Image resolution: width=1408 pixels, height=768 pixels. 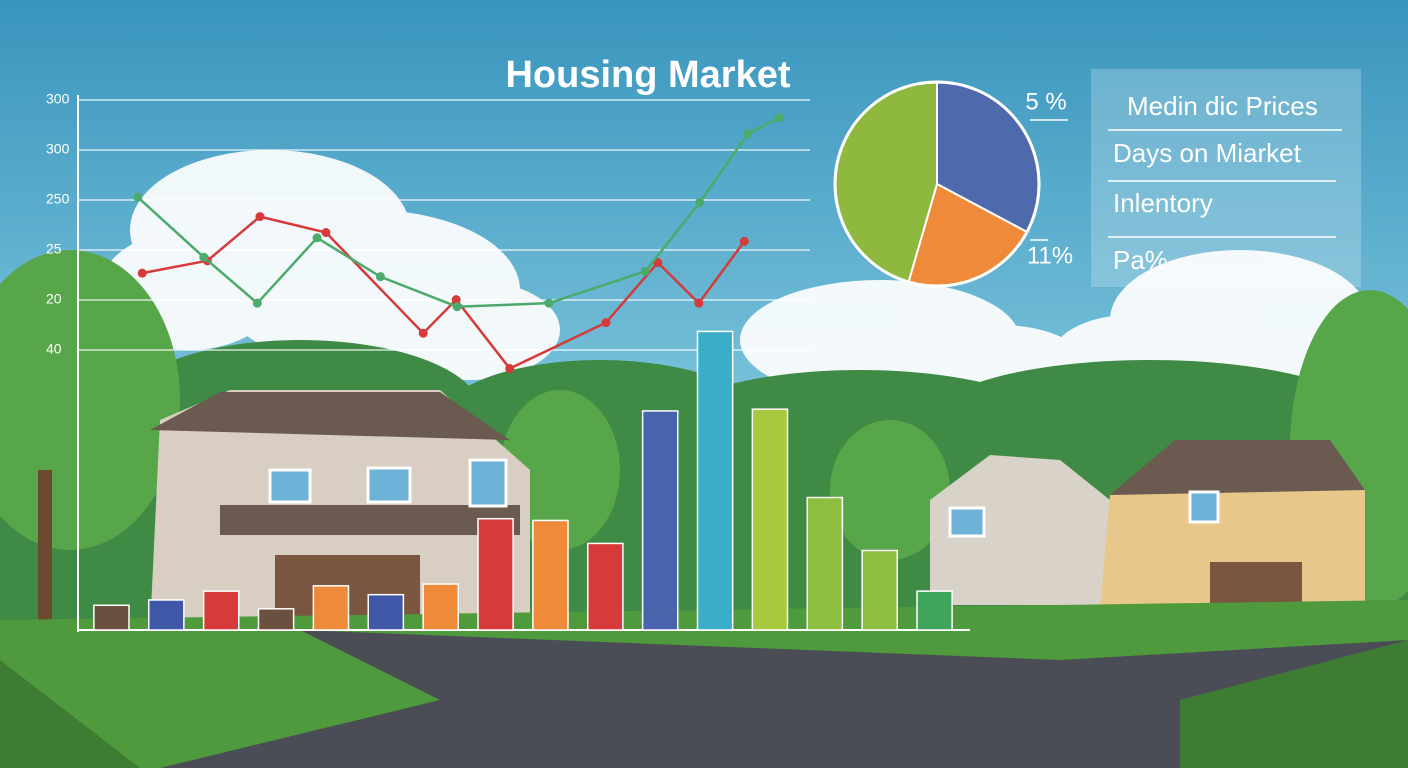 I want to click on legend-item: Days on Miarket, so click(x=1207, y=153).